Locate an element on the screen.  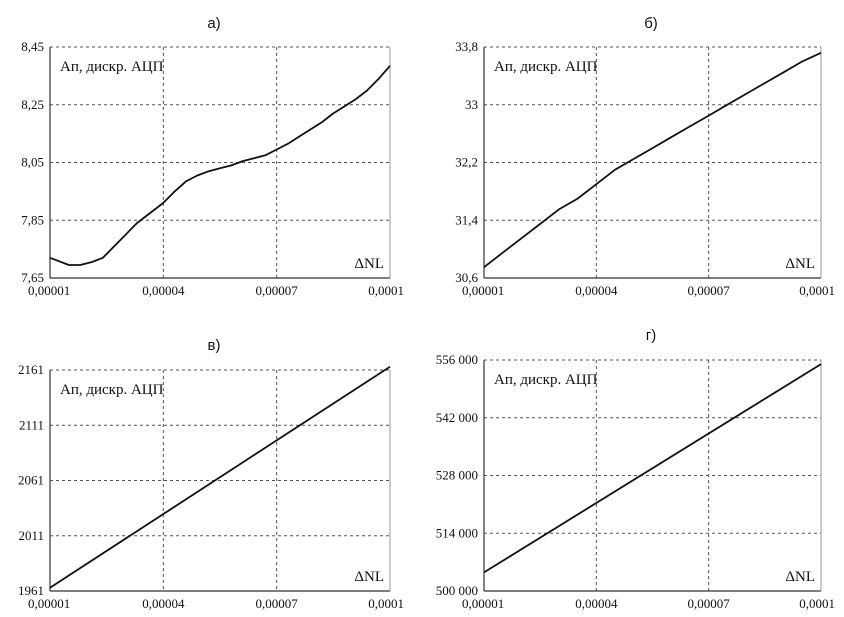
y-tick-label: 33 is located at coordinates (471, 104).